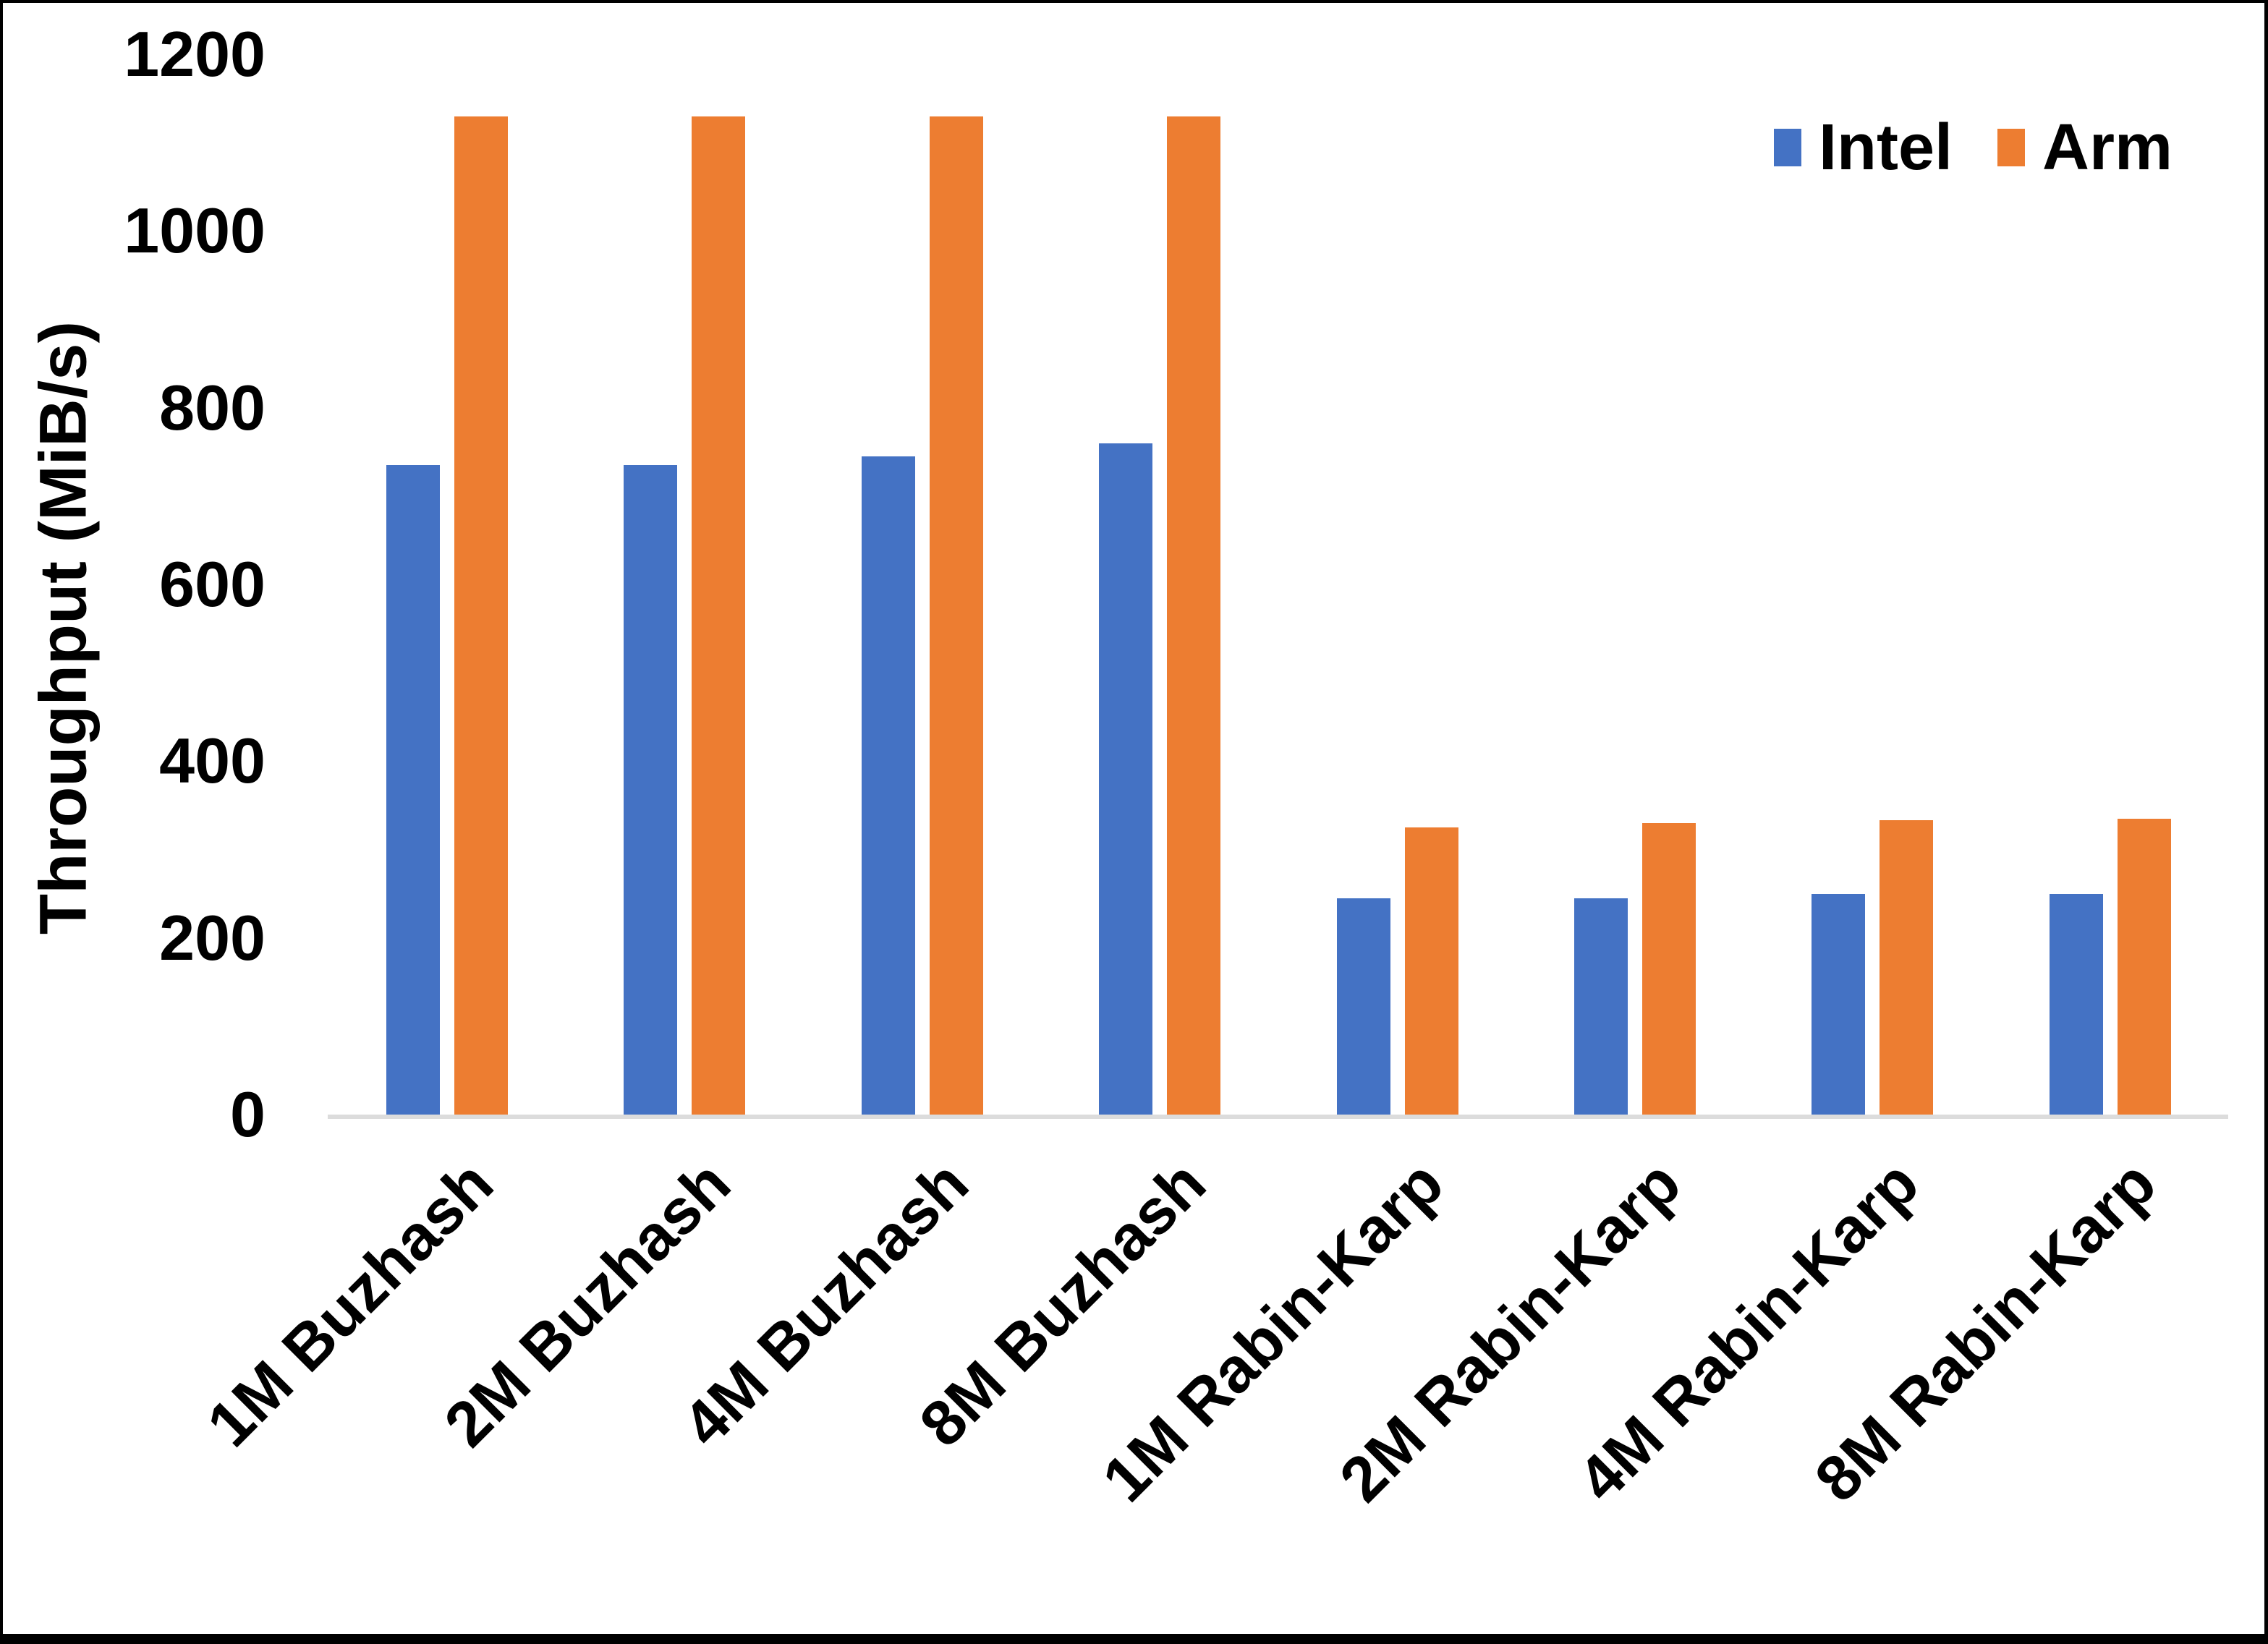  I want to click on bar-intel-4m-buzhash, so click(888, 785).